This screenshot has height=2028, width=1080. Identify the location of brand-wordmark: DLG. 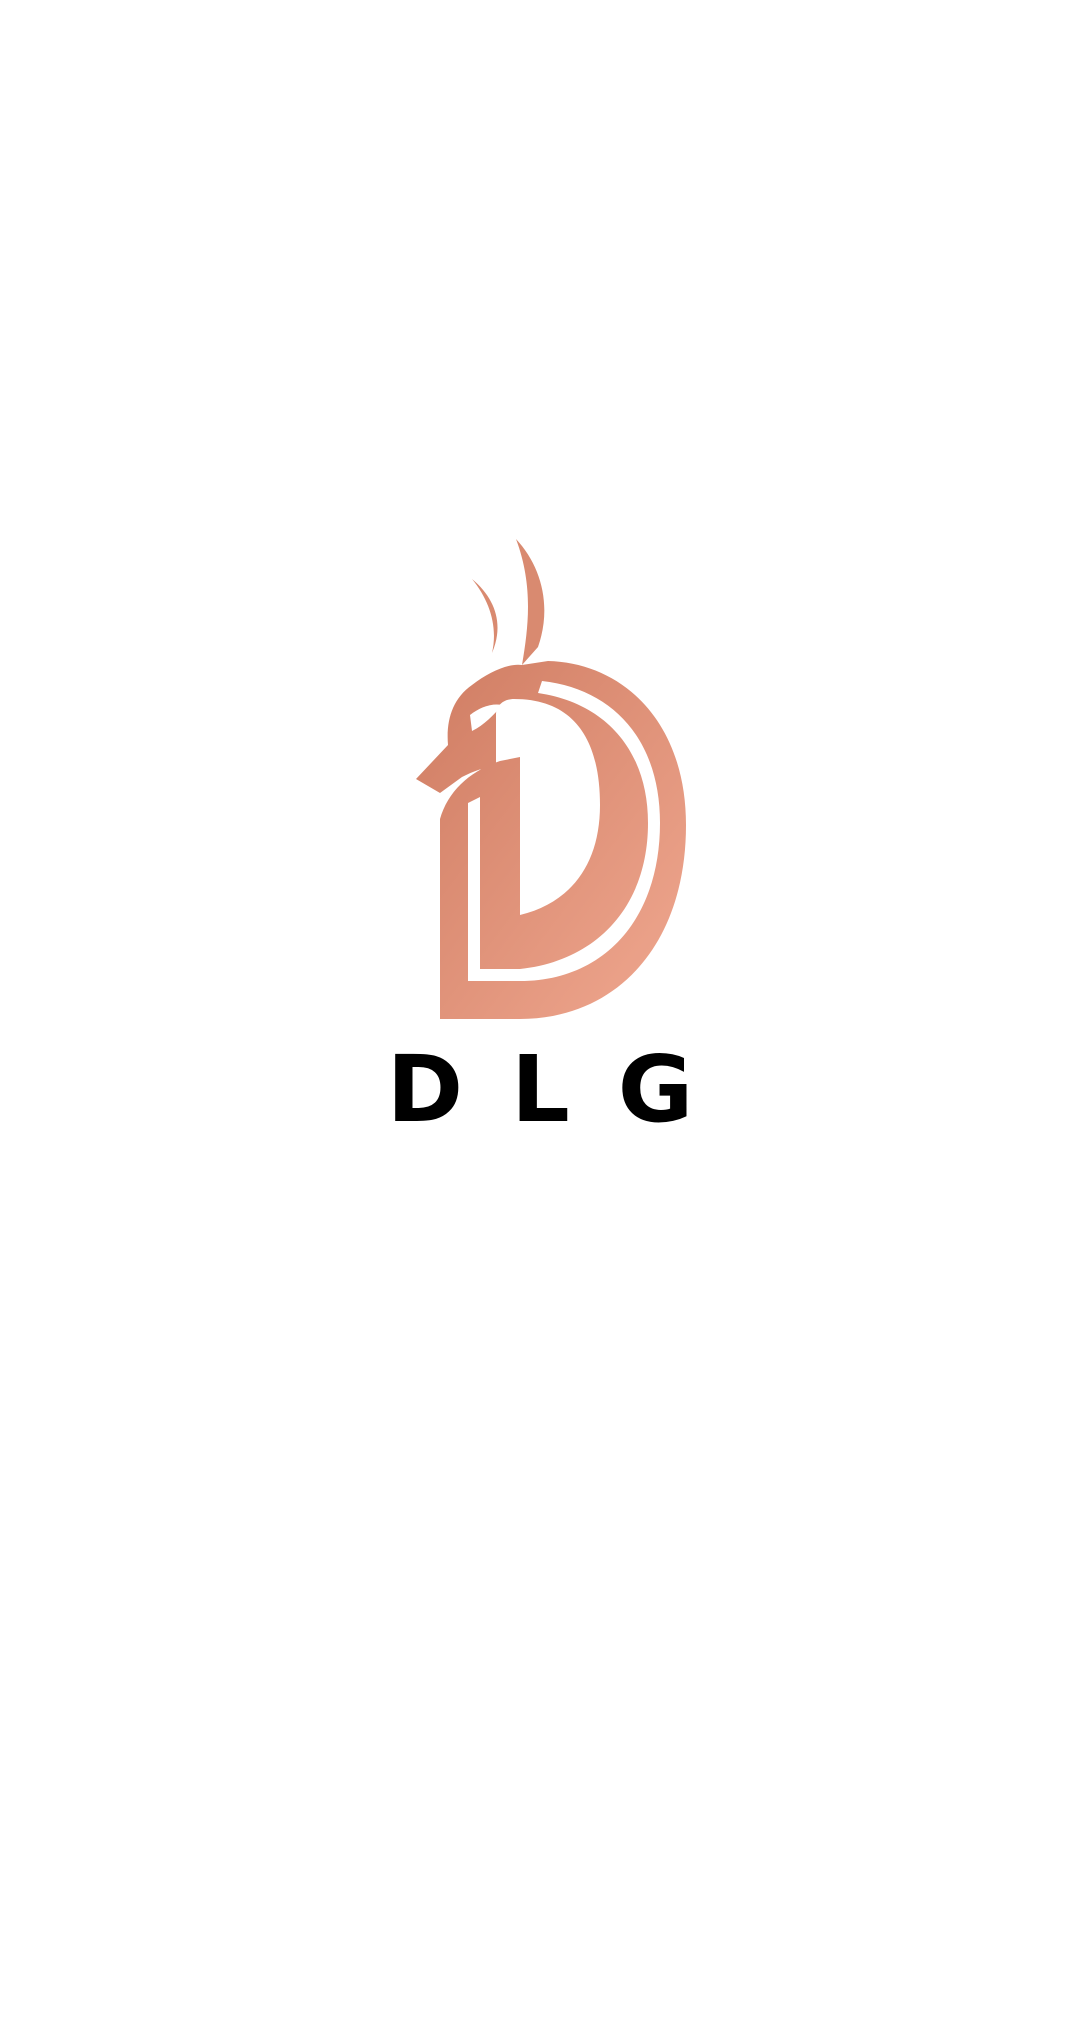
(564, 1089).